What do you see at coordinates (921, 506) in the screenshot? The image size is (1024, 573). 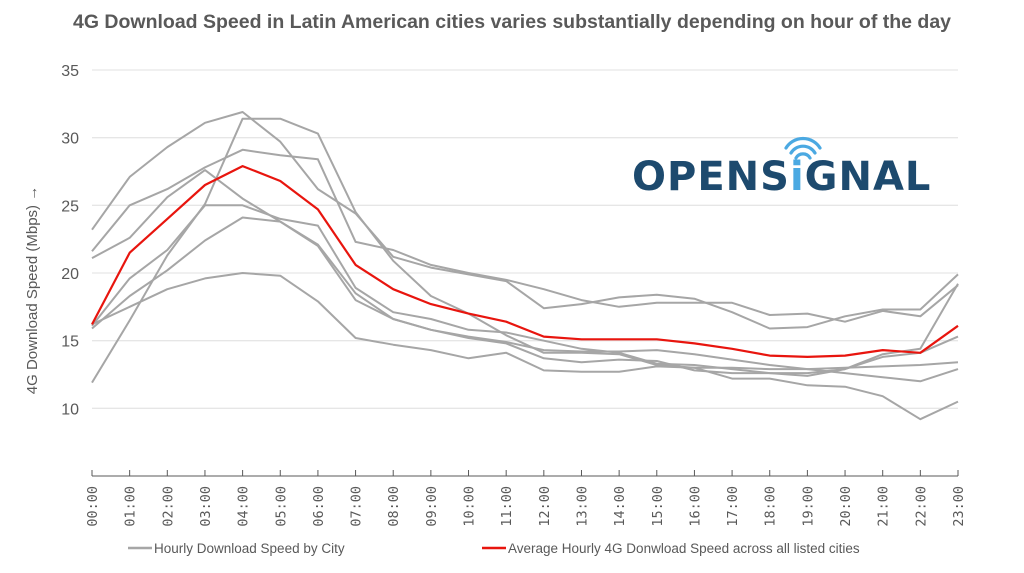 I see `x-tick-label: 22:00` at bounding box center [921, 506].